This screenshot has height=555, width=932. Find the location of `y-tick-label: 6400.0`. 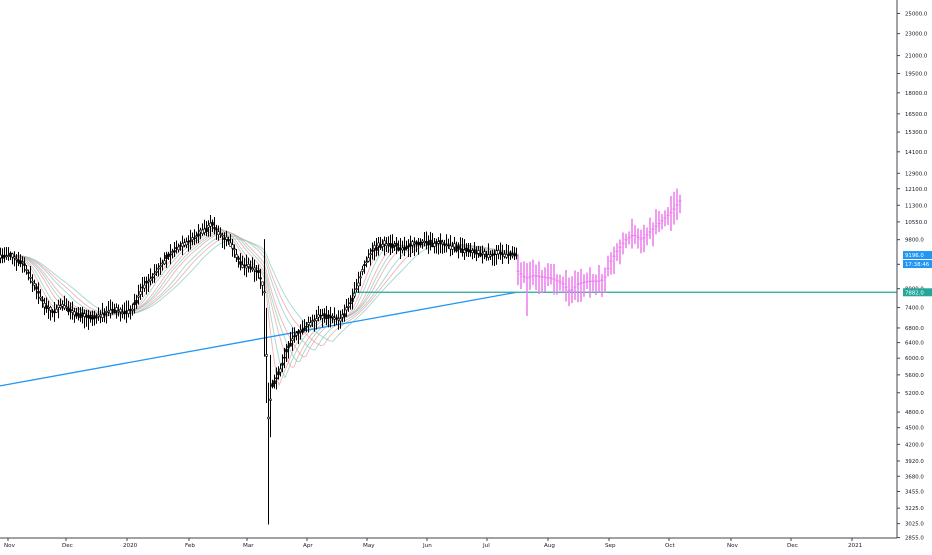

y-tick-label: 6400.0 is located at coordinates (914, 344).